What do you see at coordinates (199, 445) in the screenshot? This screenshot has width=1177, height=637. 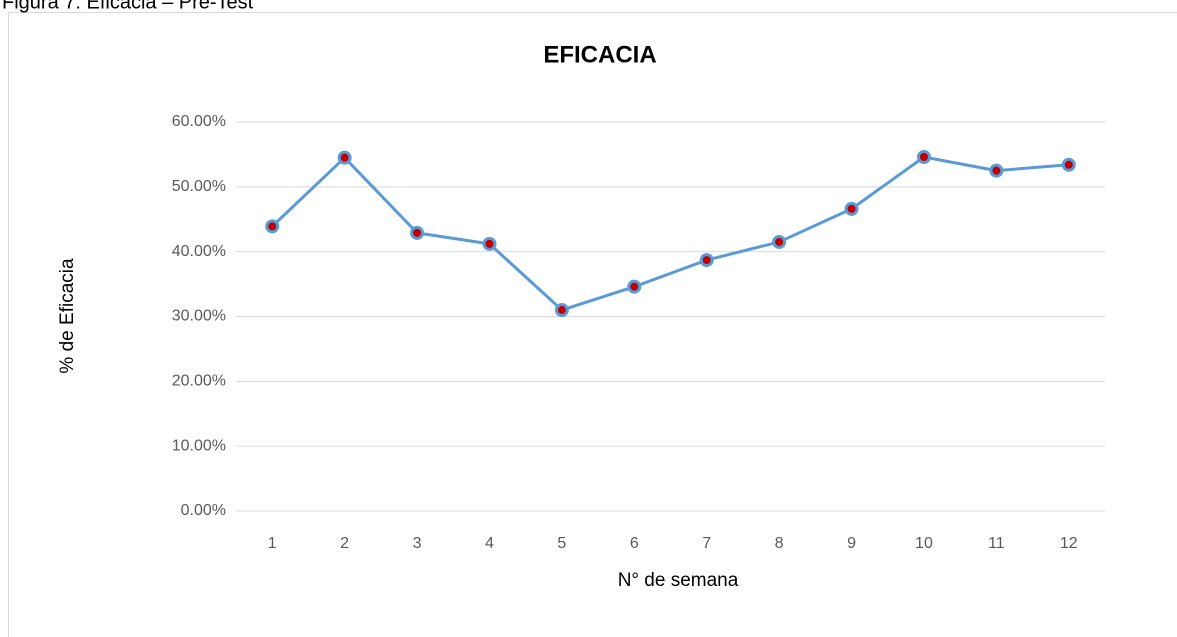 I see `y-tick-label: 10.00%` at bounding box center [199, 445].